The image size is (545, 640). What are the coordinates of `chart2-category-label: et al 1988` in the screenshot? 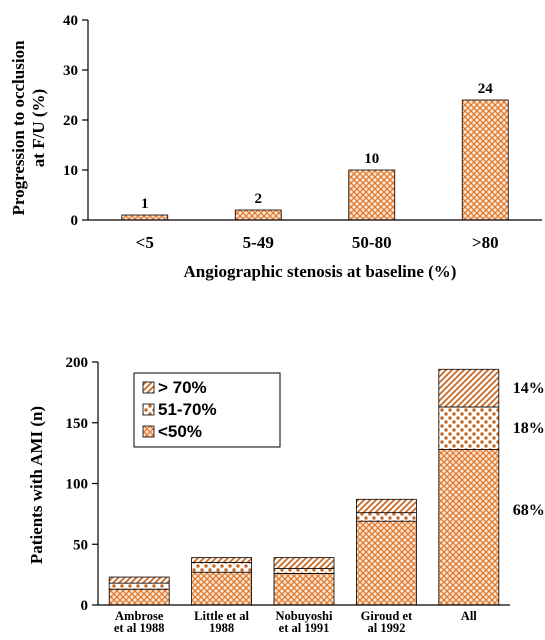 It's located at (139, 628).